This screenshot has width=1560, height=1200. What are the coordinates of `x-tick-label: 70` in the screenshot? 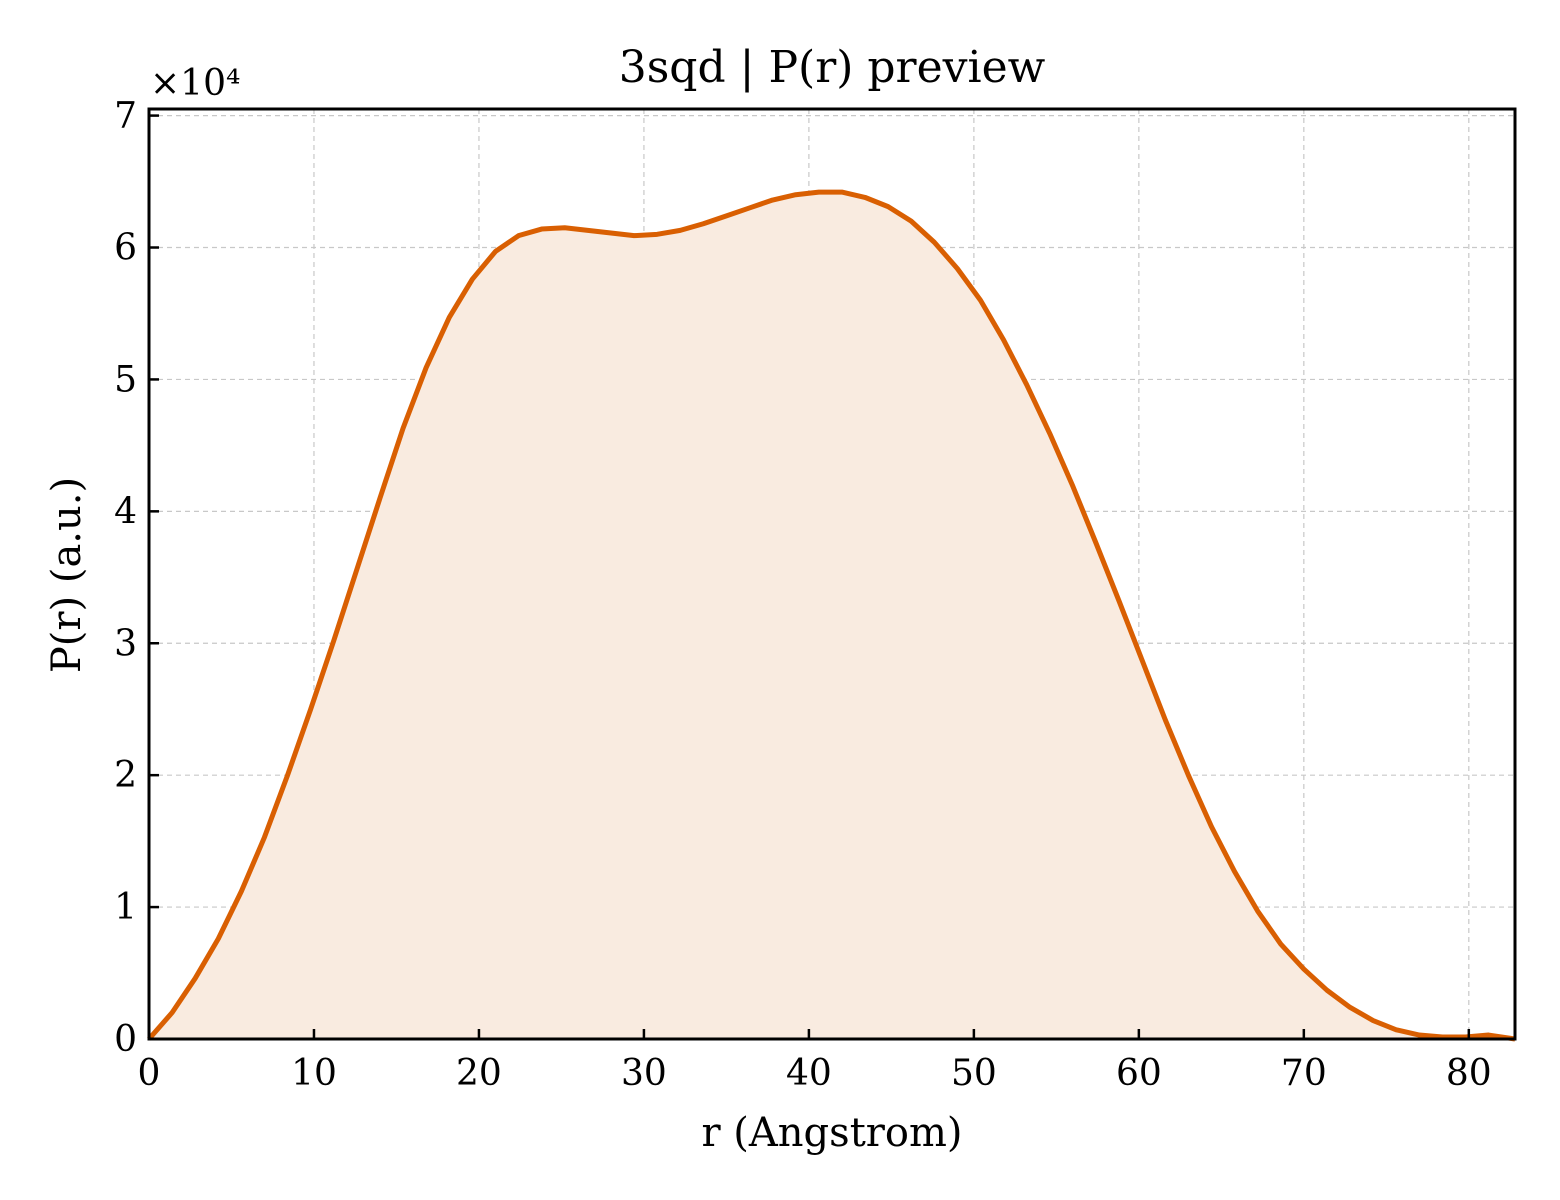 It's located at (1304, 1073).